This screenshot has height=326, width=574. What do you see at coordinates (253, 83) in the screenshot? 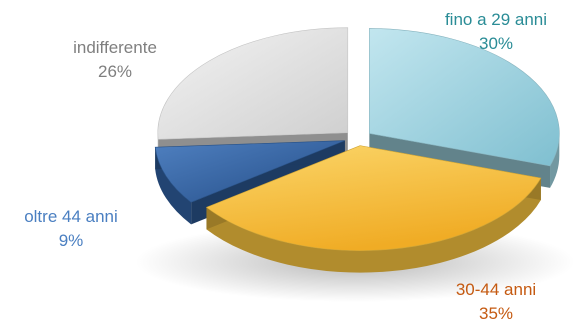
I see `slice-indifferente-top` at bounding box center [253, 83].